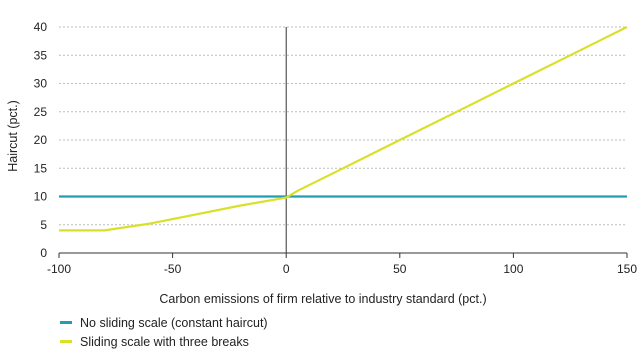 The image size is (638, 352). I want to click on y-tick-label: 0, so click(43, 253).